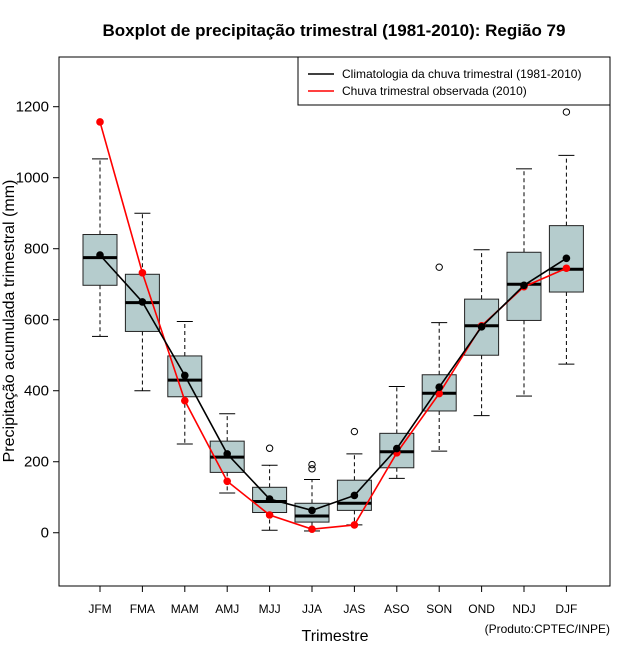 The image size is (640, 660). I want to click on x-axis: JFM FMA MAM AMJ MJJ JJA JAS ASO SON OND NDJ DJF, so click(332, 601).